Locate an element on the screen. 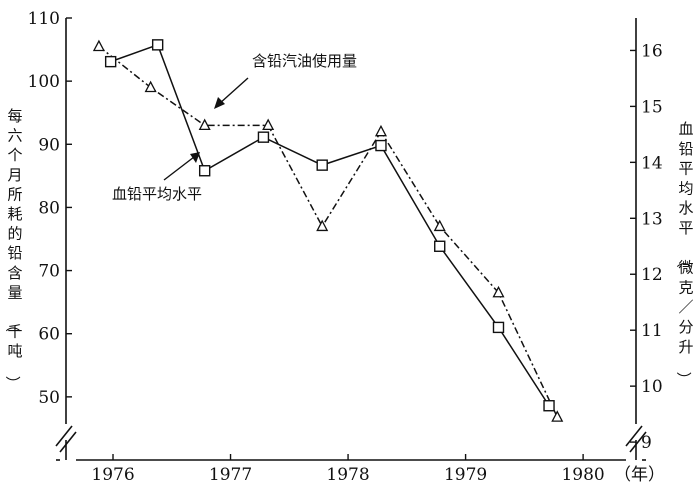 The height and width of the screenshot is (503, 700). left-title-text: 每六个月所耗的铅含量（千吨） is located at coordinates (12, 249).